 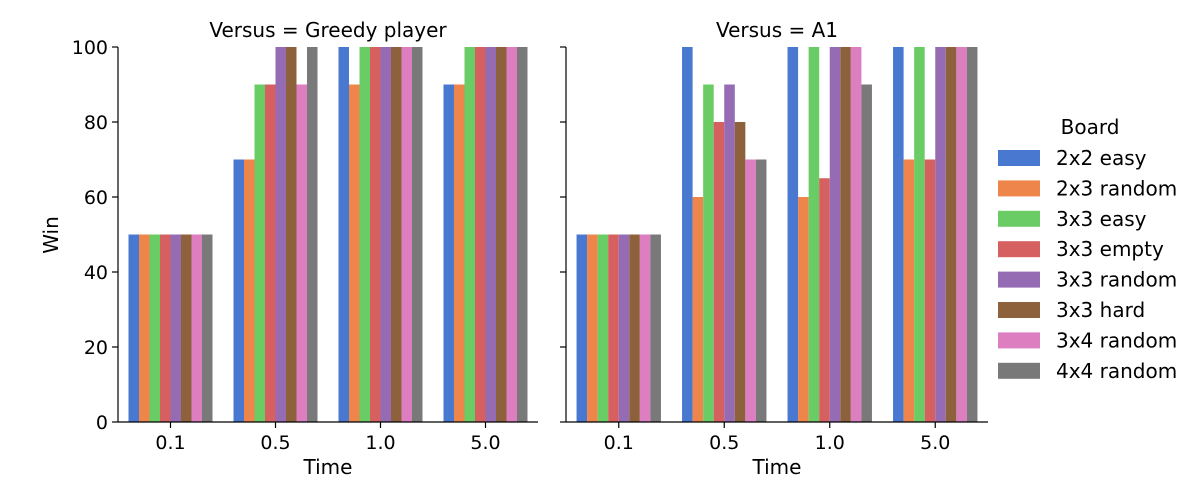 What do you see at coordinates (417, 234) in the screenshot?
I see `bar-p1-4x4-random-1.0` at bounding box center [417, 234].